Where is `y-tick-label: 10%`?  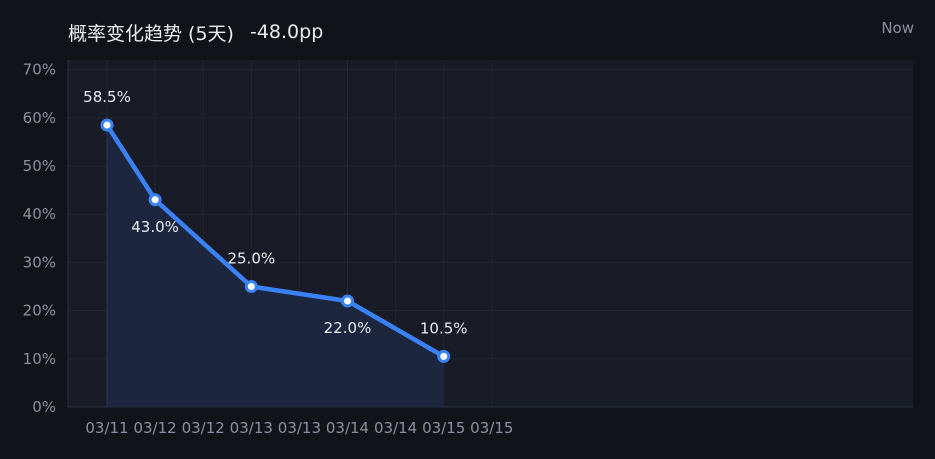 y-tick-label: 10% is located at coordinates (39, 359).